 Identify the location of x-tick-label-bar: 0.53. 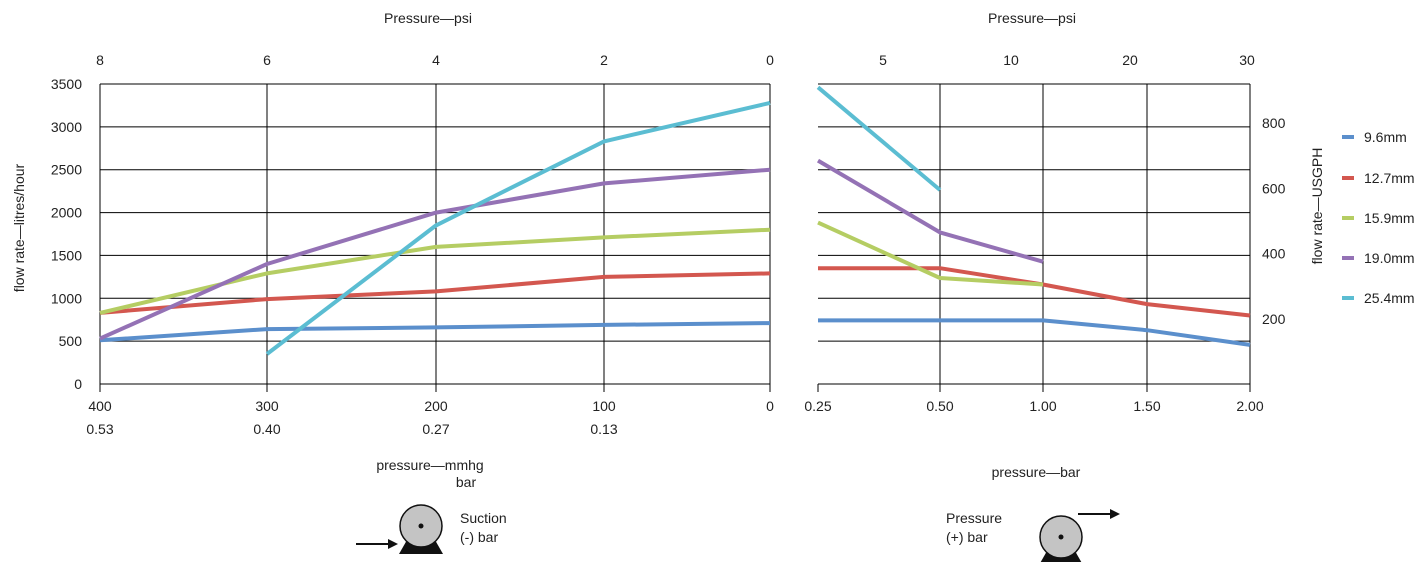
(99, 429).